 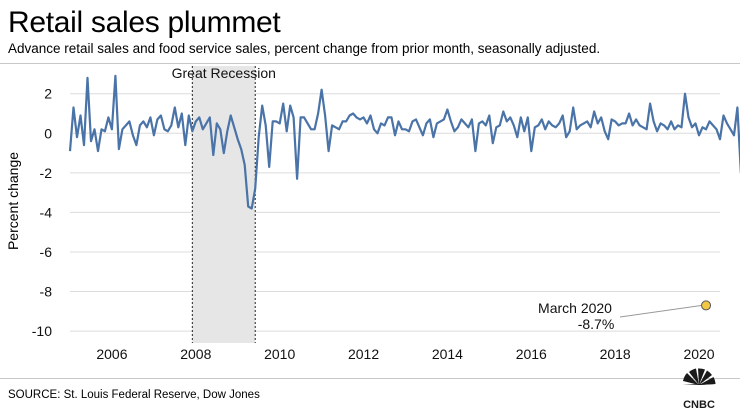 What do you see at coordinates (370, 378) in the screenshot?
I see `footer-divider` at bounding box center [370, 378].